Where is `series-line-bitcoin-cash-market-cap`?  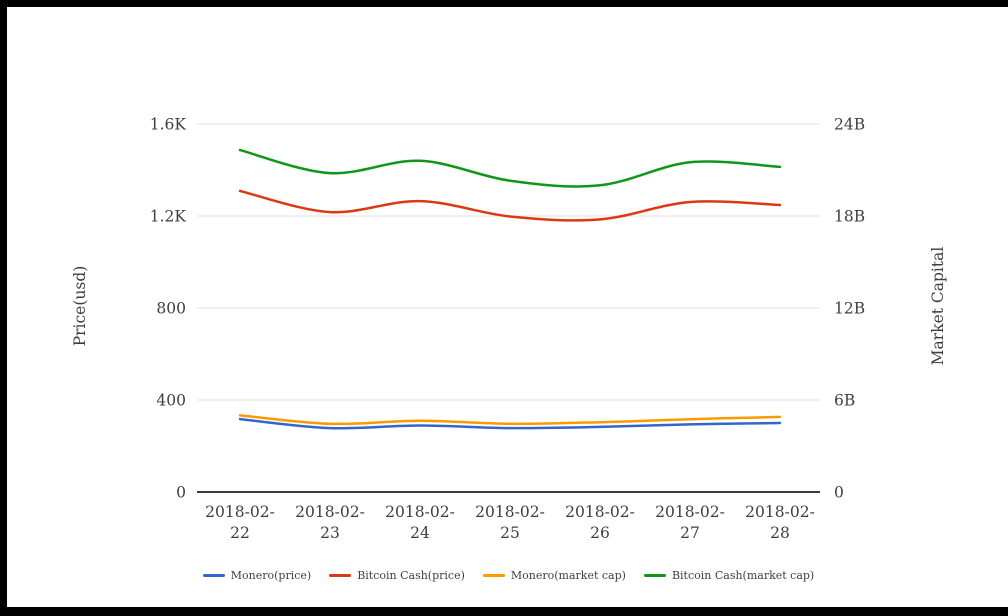
series-line-bitcoin-cash-market-cap is located at coordinates (510, 168).